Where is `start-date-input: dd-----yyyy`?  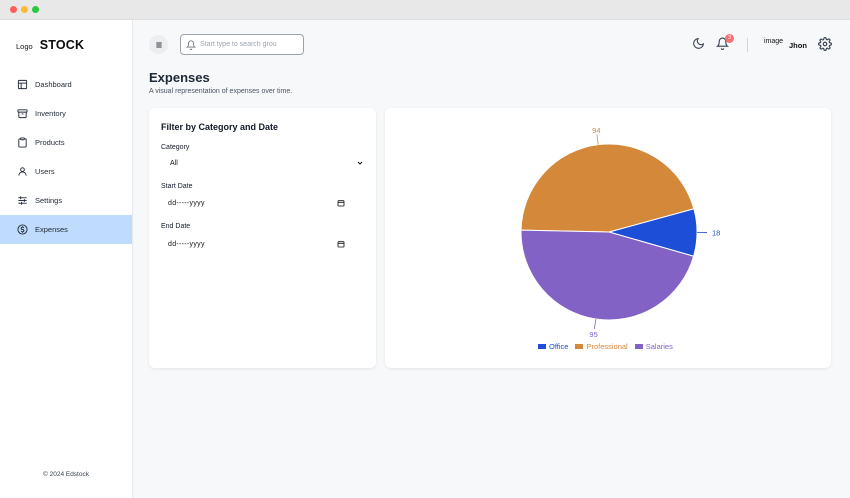 start-date-input: dd-----yyyy is located at coordinates (253, 203).